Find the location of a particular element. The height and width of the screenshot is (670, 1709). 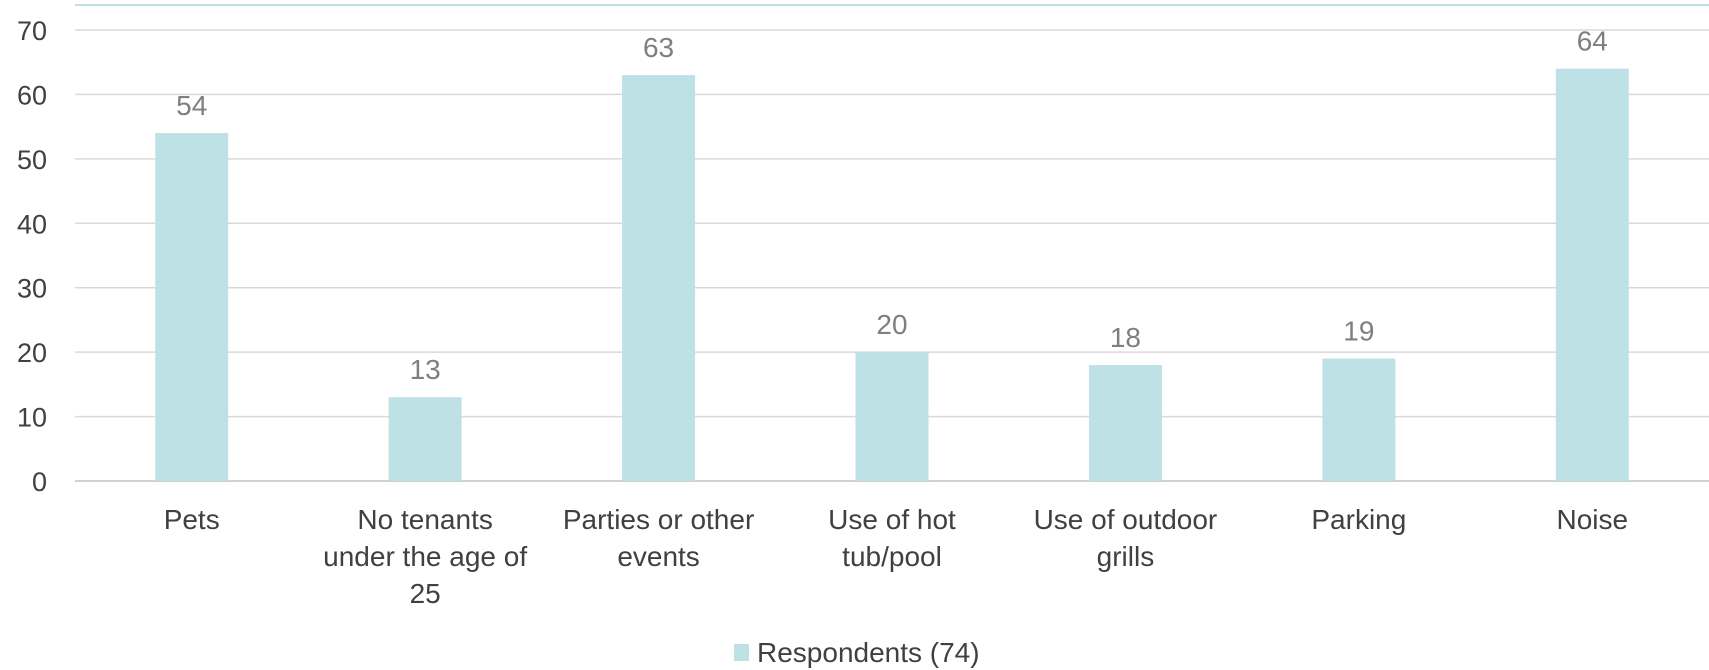

data-label: 54 is located at coordinates (191, 105).